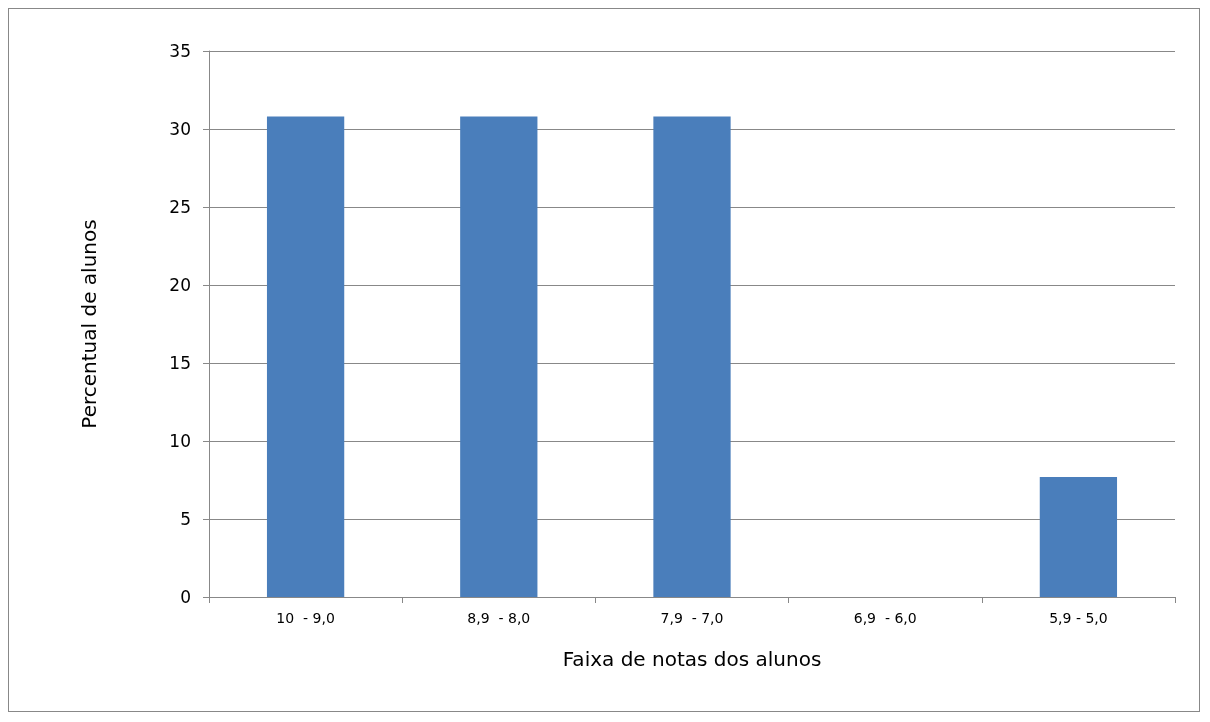 The height and width of the screenshot is (722, 1210). Describe the element at coordinates (180, 51) in the screenshot. I see `y-tick-label: 35` at that location.